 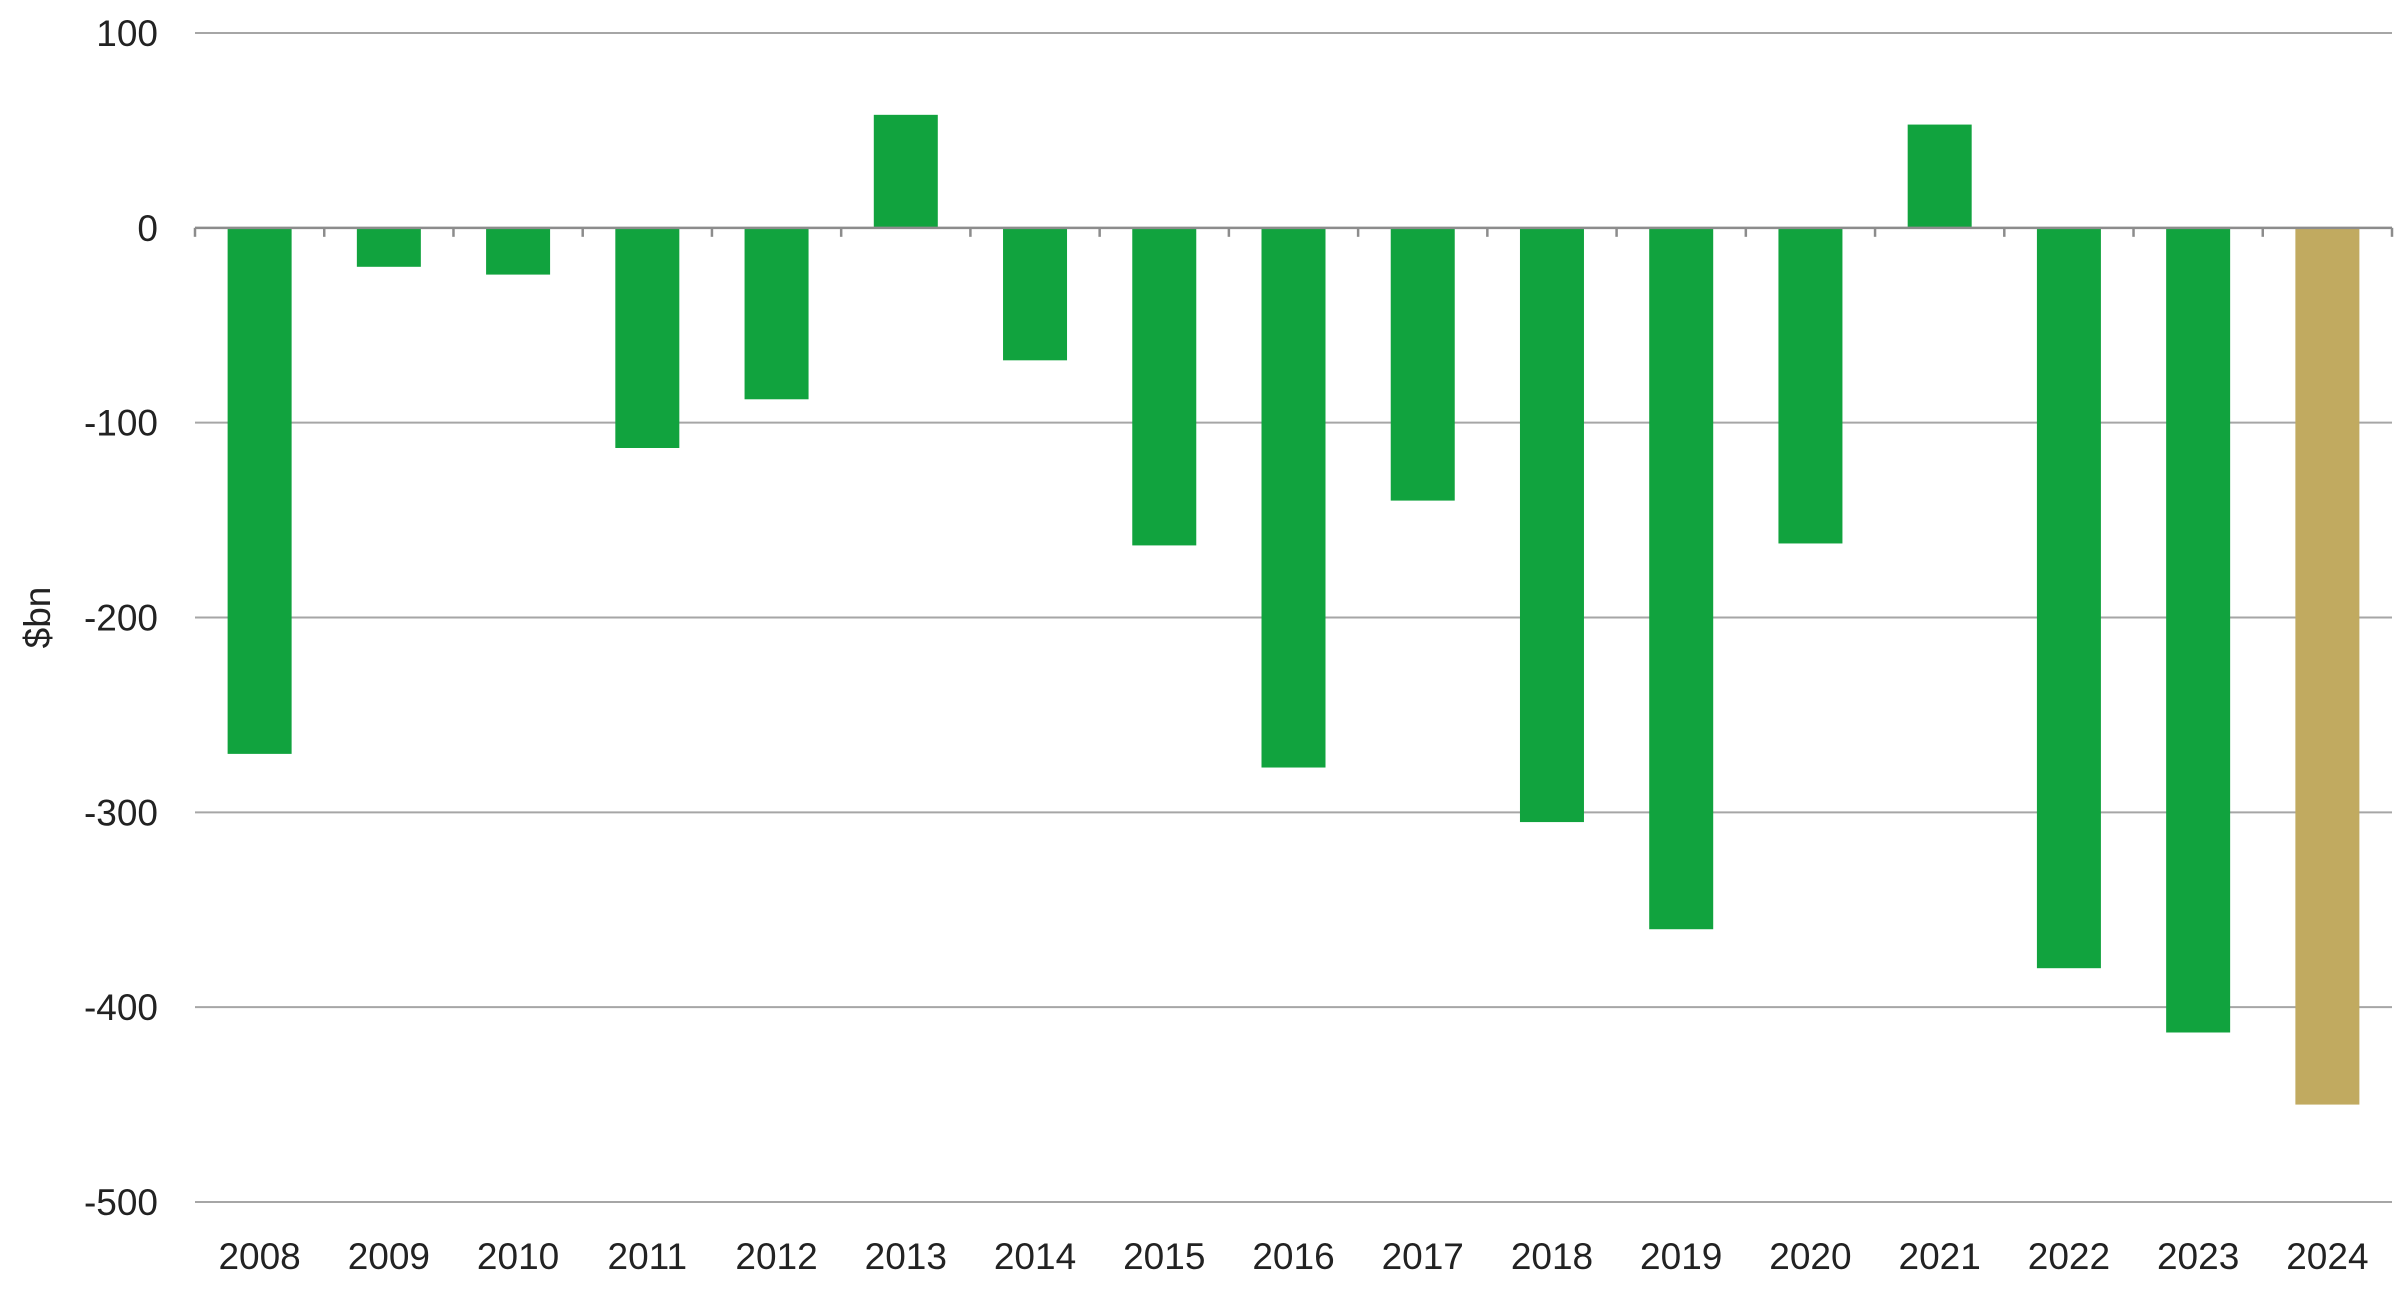 What do you see at coordinates (648, 1256) in the screenshot?
I see `x-tick-label: 2011` at bounding box center [648, 1256].